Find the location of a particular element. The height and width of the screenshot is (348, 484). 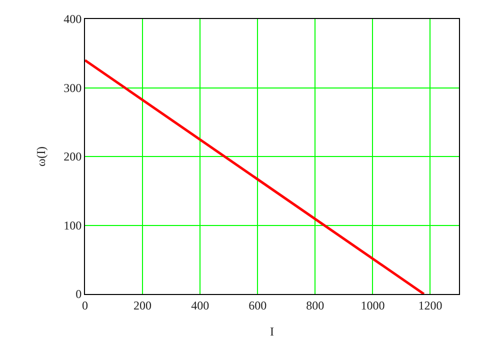

x-tick-label: 200 is located at coordinates (143, 305).